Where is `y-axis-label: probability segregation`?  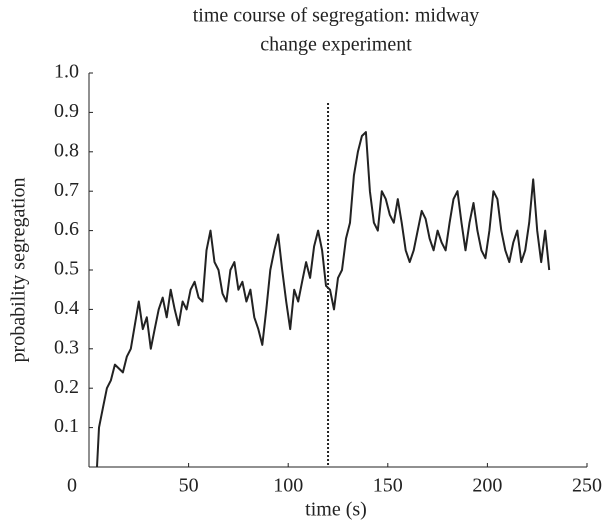 y-axis-label: probability segregation is located at coordinates (19, 270).